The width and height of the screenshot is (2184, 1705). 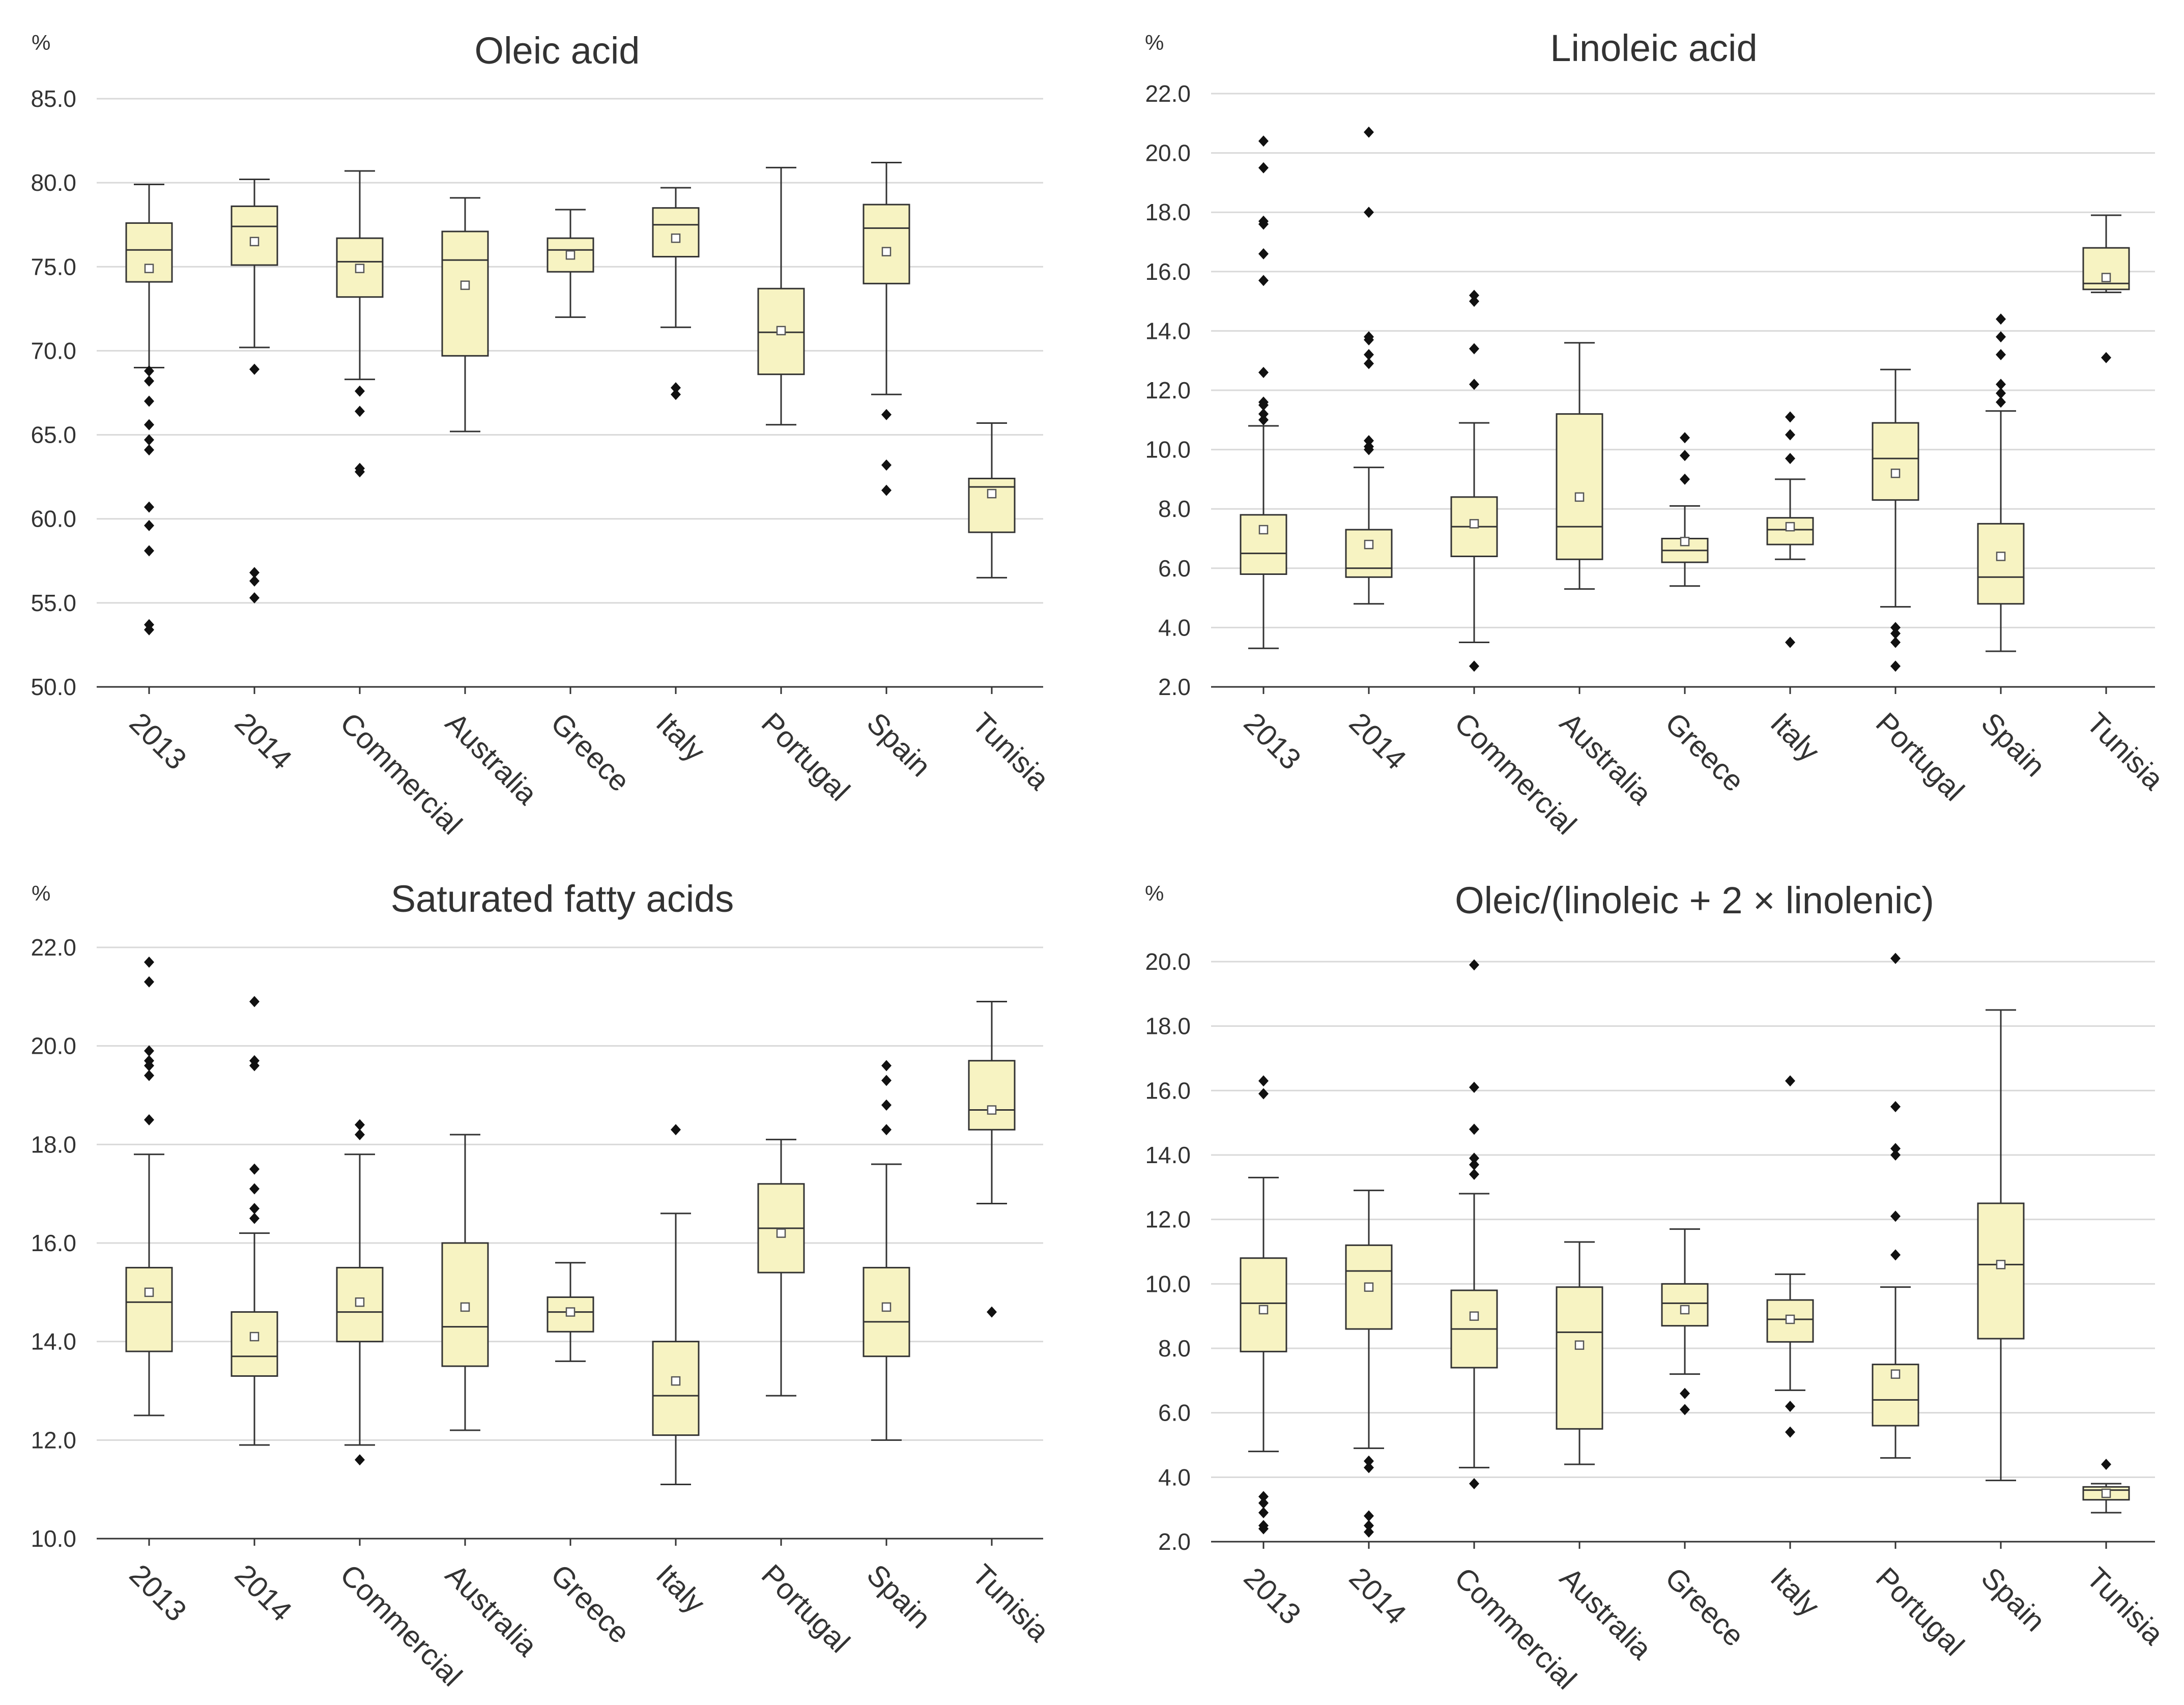 What do you see at coordinates (557, 51) in the screenshot?
I see `chart-title: Oleic acid` at bounding box center [557, 51].